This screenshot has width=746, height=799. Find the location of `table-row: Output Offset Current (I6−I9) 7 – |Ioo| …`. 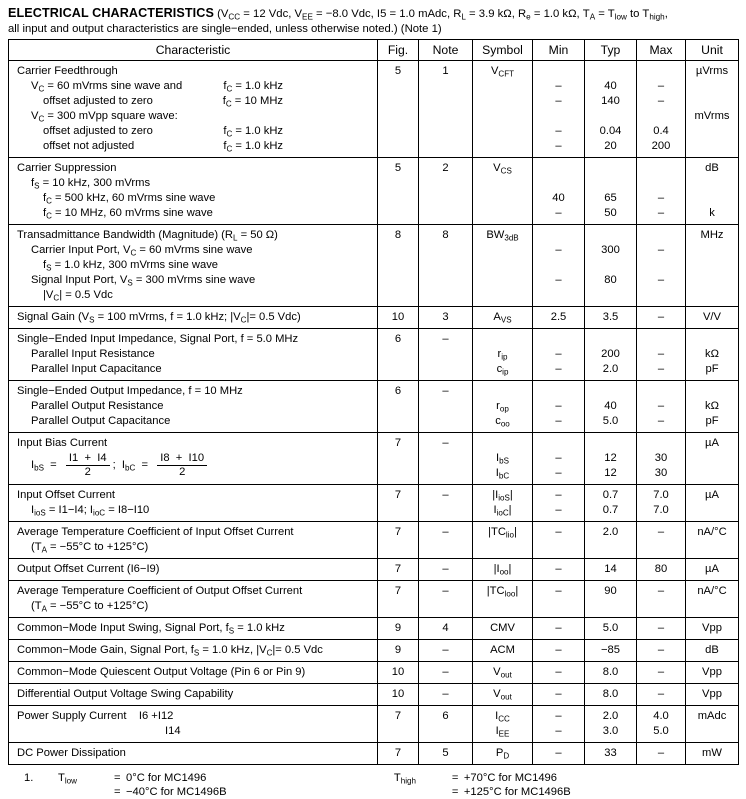

table-row: Output Offset Current (I6−I9) 7 – |Ioo| … is located at coordinates (373, 569).